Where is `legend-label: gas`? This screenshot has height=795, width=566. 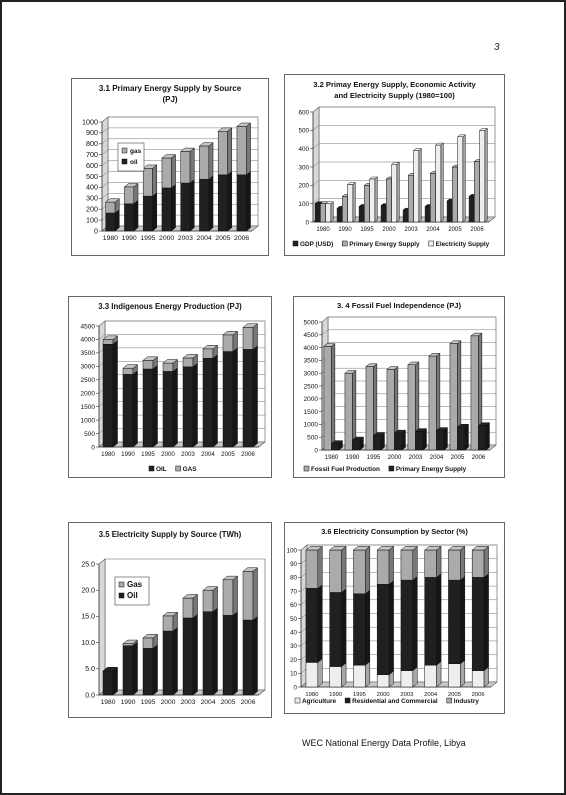 legend-label: gas is located at coordinates (136, 151).